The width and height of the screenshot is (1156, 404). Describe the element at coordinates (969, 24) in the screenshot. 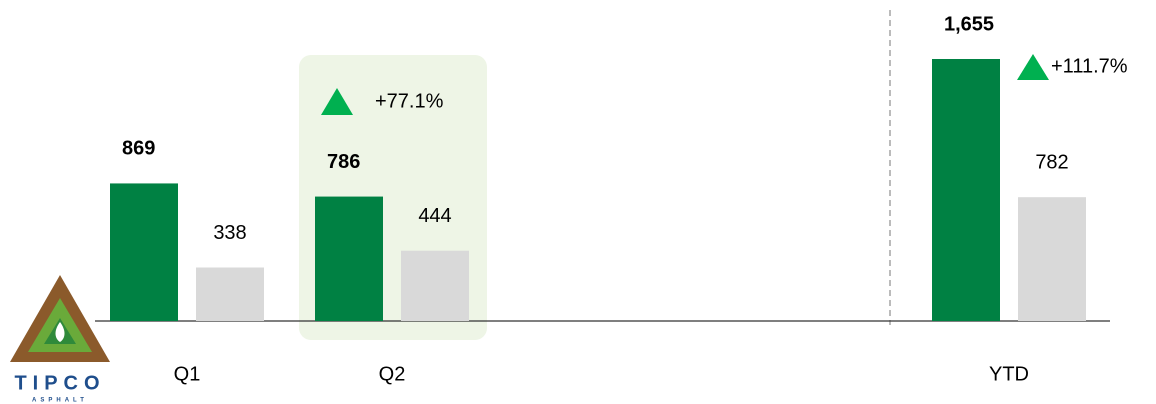

I see `value-label: 1,655` at that location.